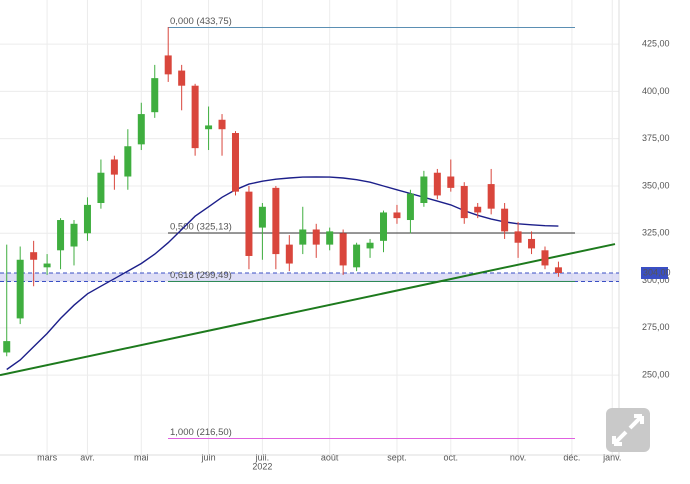  I want to click on x-tick-label: juil., so click(262, 457).